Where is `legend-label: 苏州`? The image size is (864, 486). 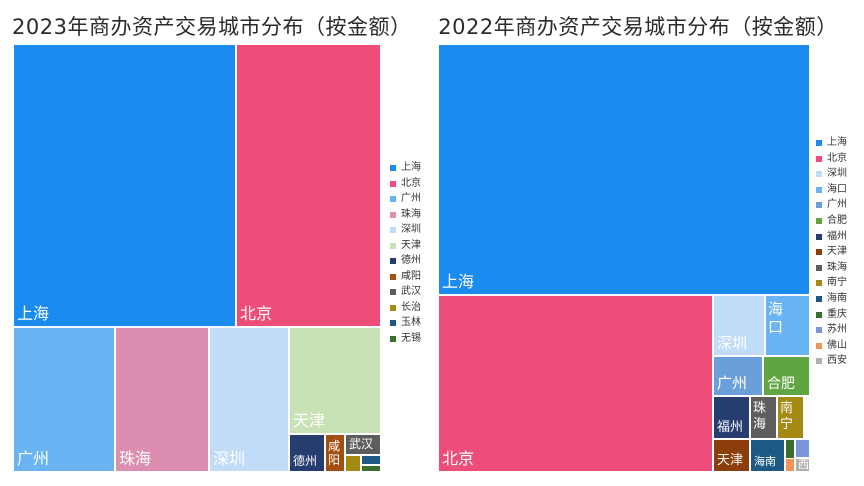
legend-label: 苏州 is located at coordinates (837, 330).